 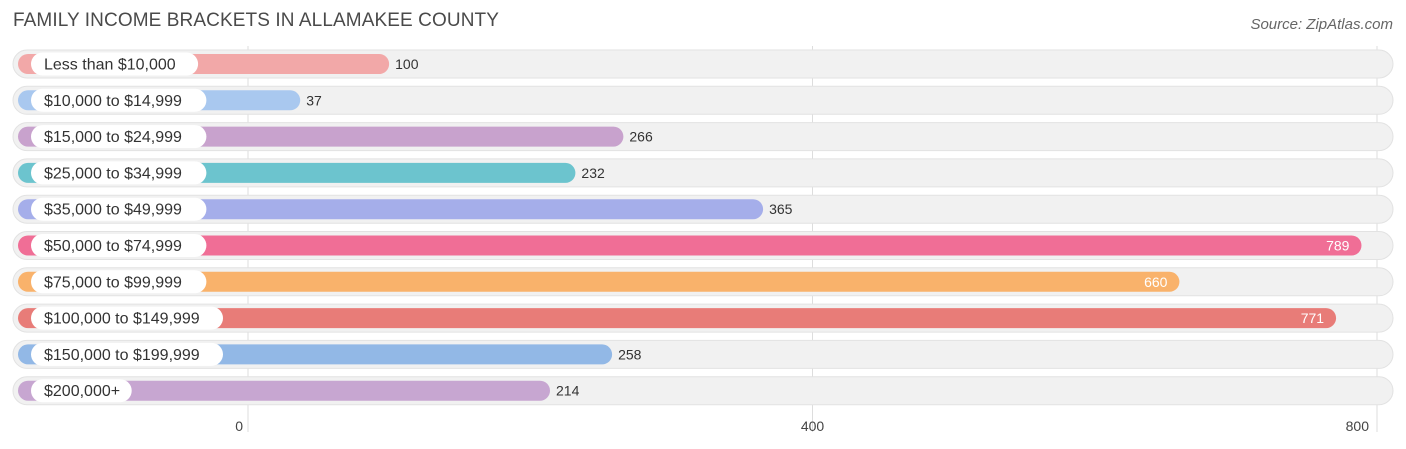 I want to click on tick-label: 400, so click(x=813, y=426).